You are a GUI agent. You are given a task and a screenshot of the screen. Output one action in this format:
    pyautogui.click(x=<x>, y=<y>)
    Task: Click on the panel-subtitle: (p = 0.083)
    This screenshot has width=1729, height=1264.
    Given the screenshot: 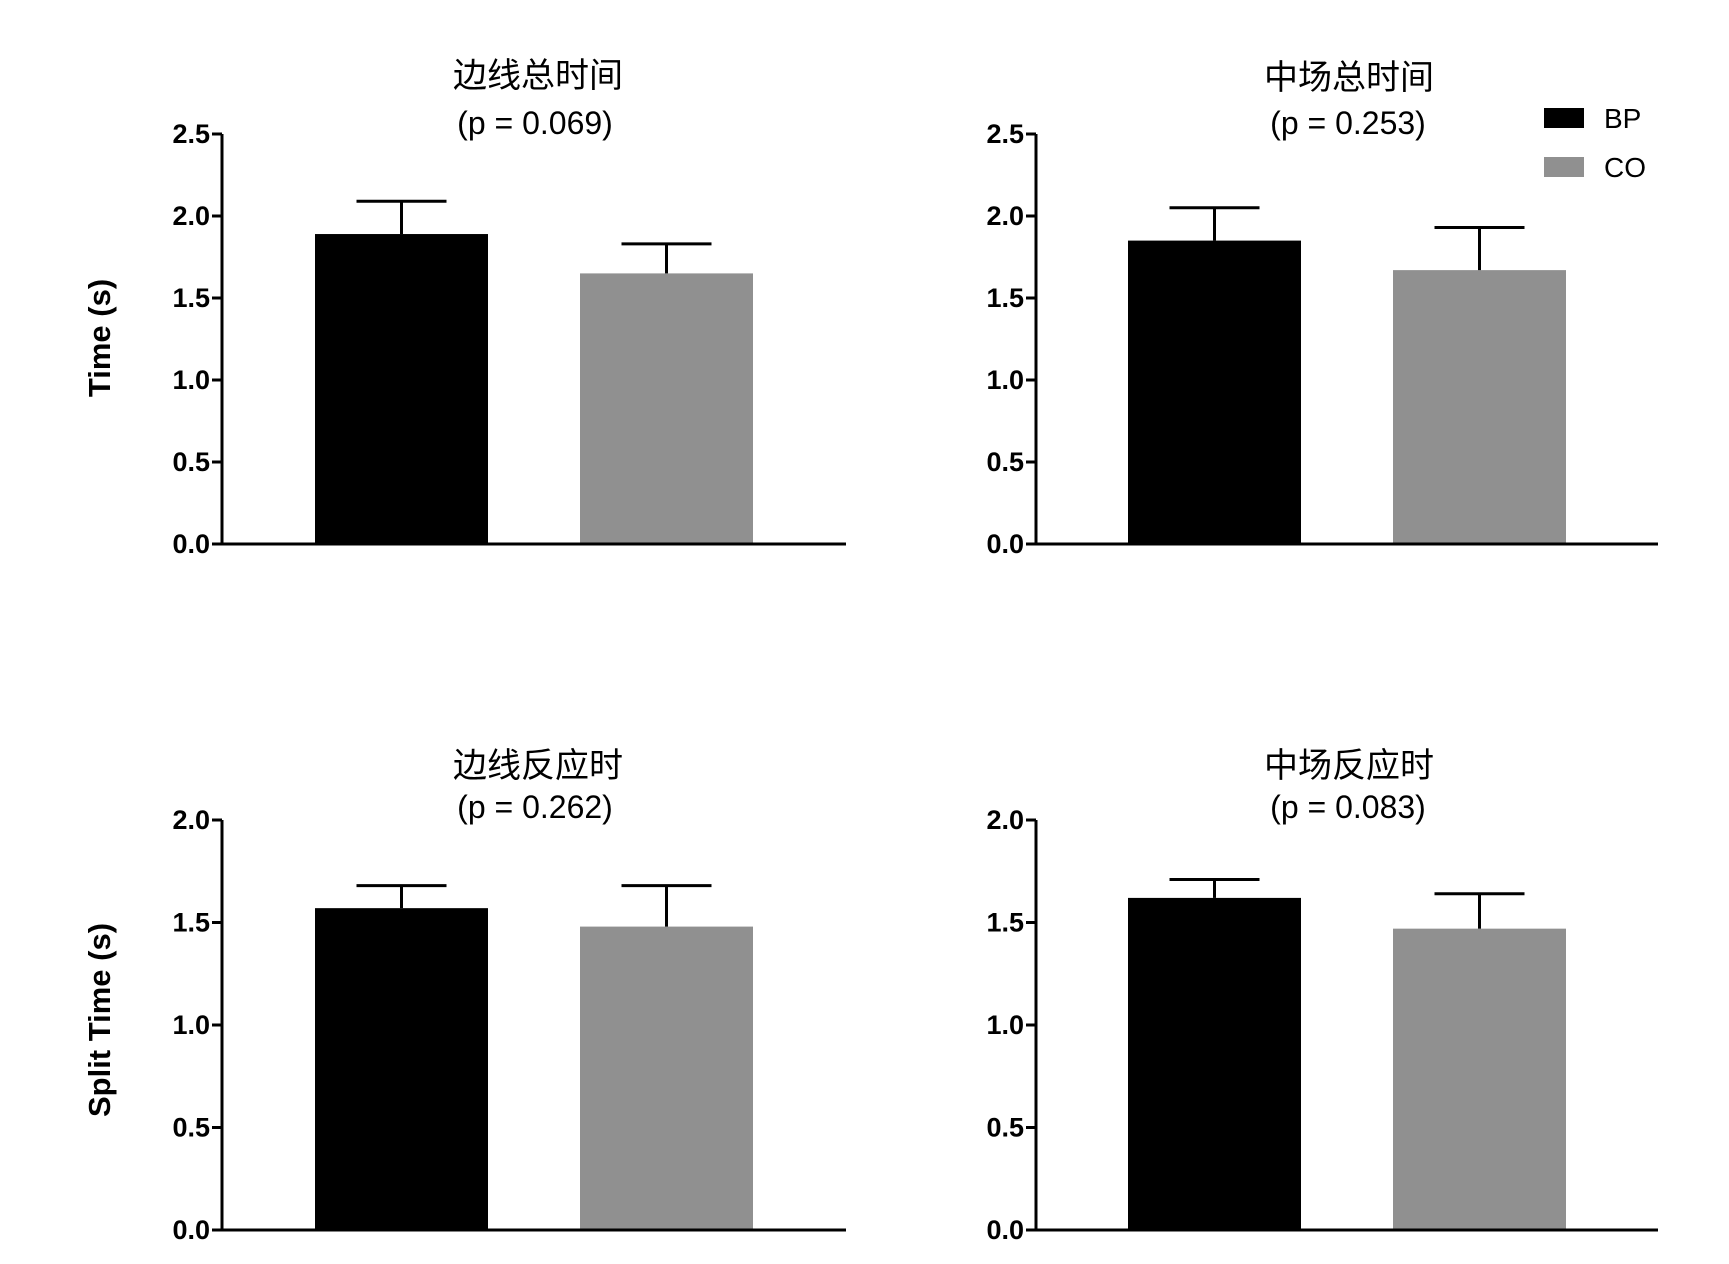 What is the action you would take?
    pyautogui.click(x=1348, y=807)
    